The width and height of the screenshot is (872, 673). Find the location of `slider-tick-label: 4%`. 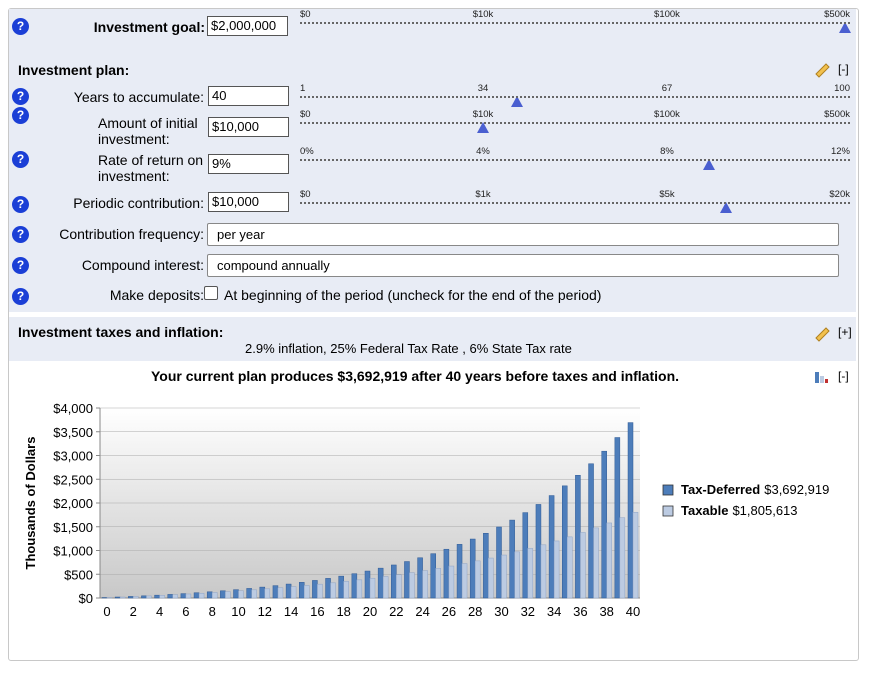

slider-tick-label: 4% is located at coordinates (483, 151).